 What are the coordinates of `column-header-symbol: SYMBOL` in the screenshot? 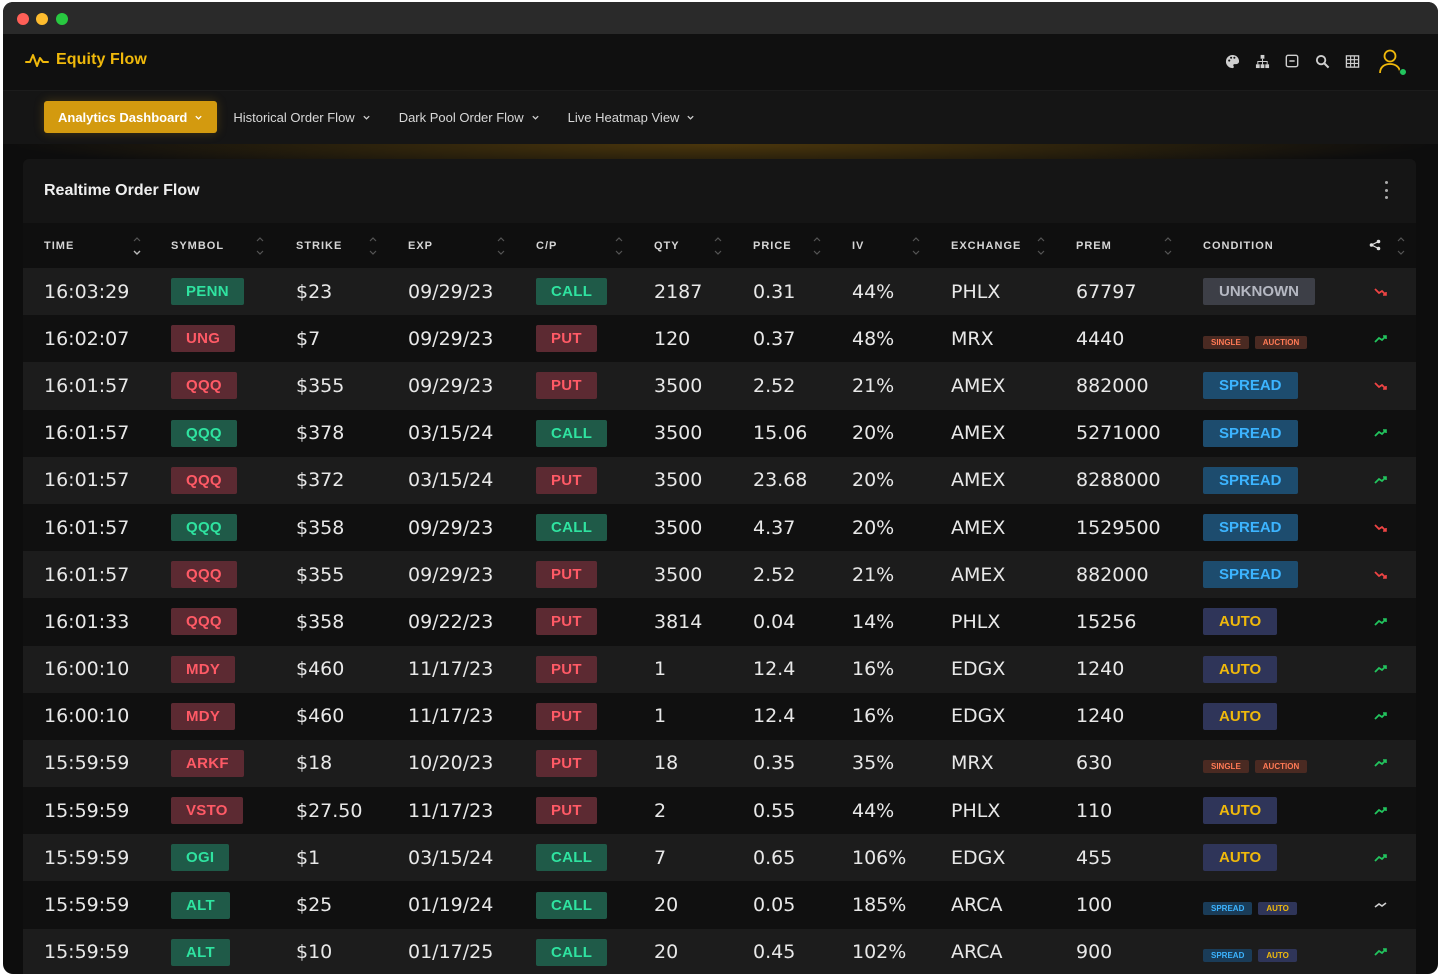 It's located at (212, 245).